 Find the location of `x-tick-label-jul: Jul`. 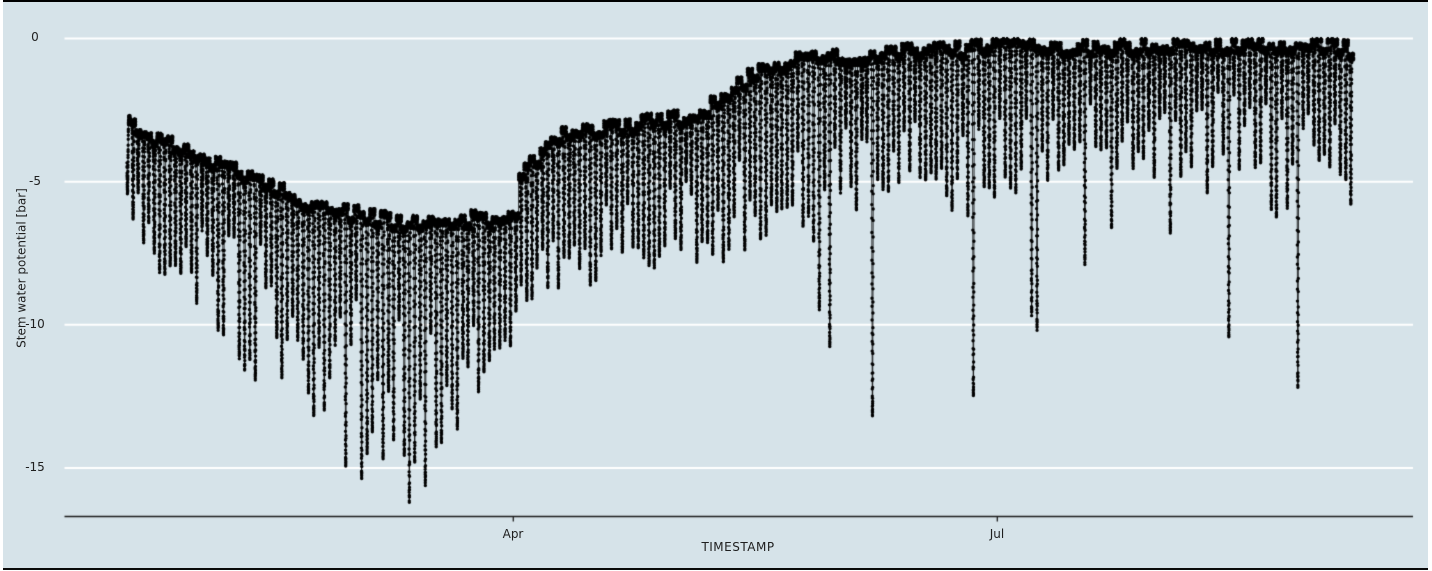

x-tick-label-jul: Jul is located at coordinates (997, 534).